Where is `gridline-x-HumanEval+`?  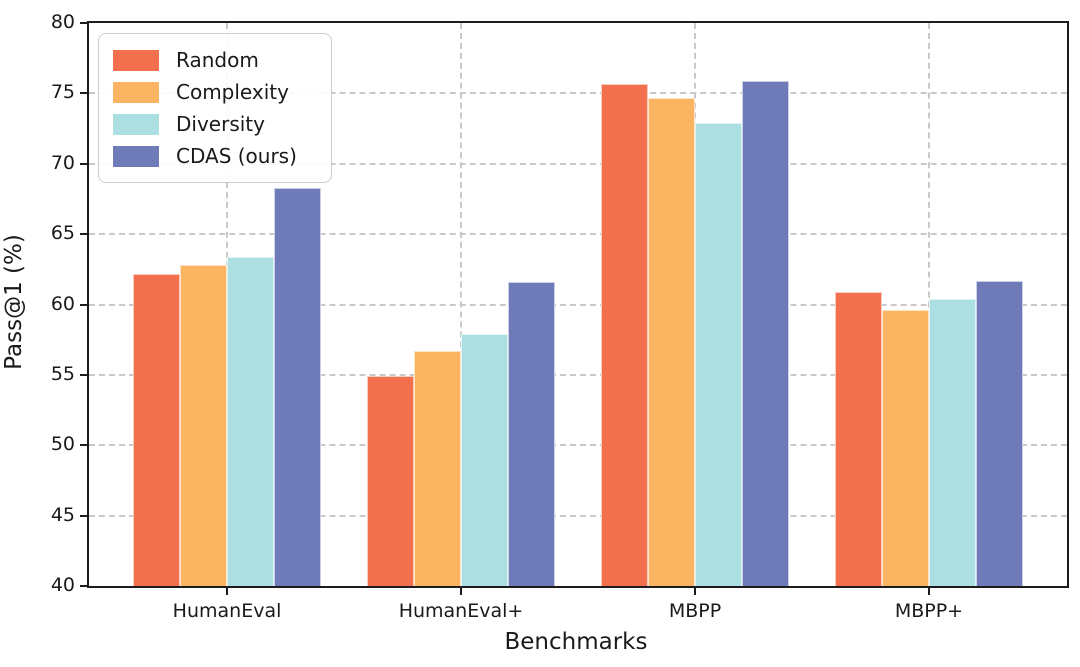 gridline-x-HumanEval+ is located at coordinates (461, 304).